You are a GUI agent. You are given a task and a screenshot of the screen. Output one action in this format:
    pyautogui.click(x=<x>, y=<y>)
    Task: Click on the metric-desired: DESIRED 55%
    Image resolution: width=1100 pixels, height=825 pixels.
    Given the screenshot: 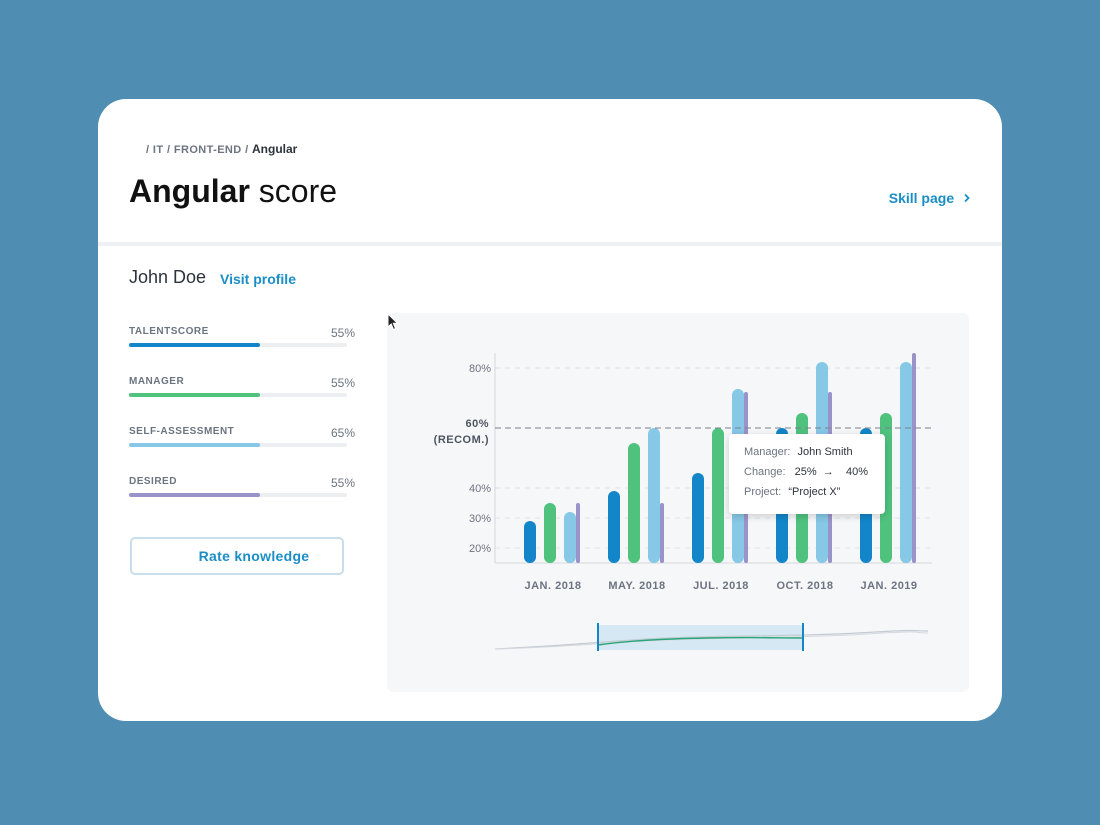 What is the action you would take?
    pyautogui.click(x=242, y=486)
    